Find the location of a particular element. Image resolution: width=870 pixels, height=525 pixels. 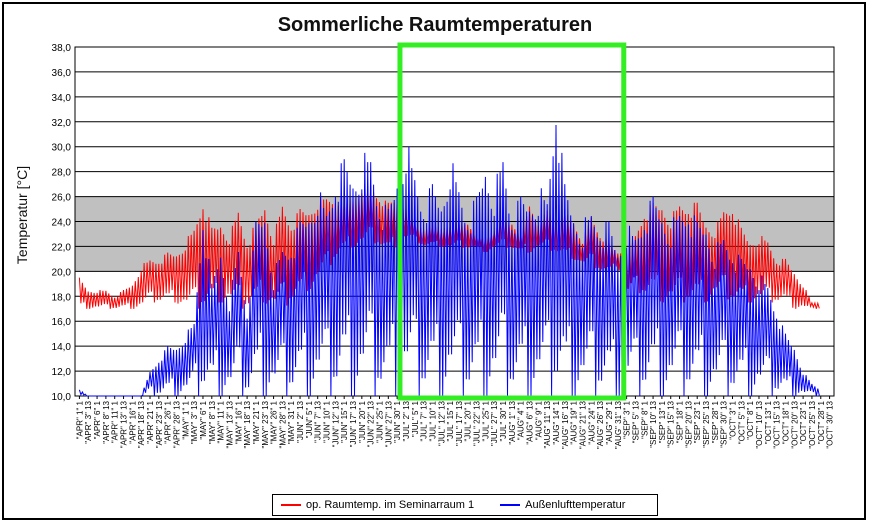

x-tick-label: "APR" 11" 1 is located at coordinates (115, 421).